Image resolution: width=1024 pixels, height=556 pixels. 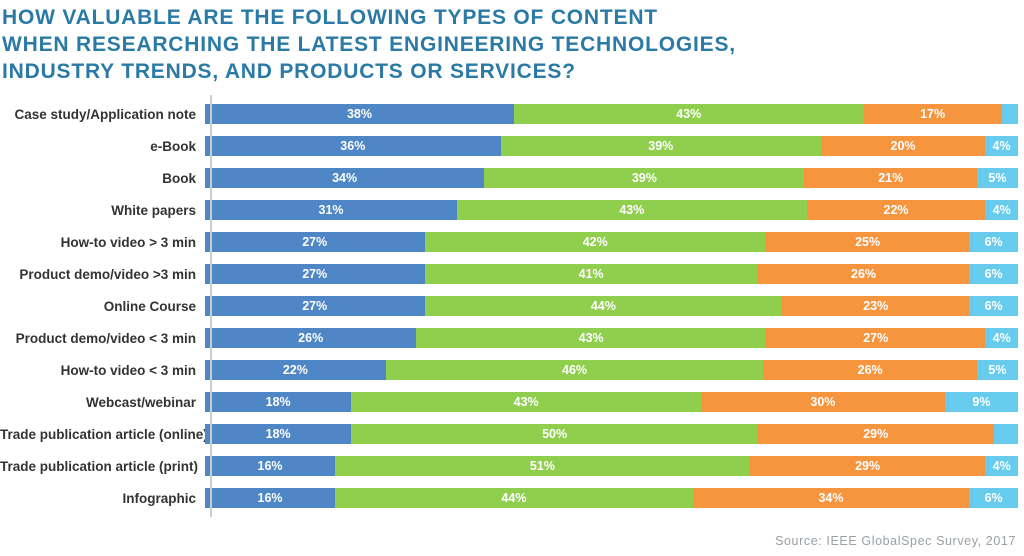 What do you see at coordinates (153, 210) in the screenshot?
I see `category-label: White papers` at bounding box center [153, 210].